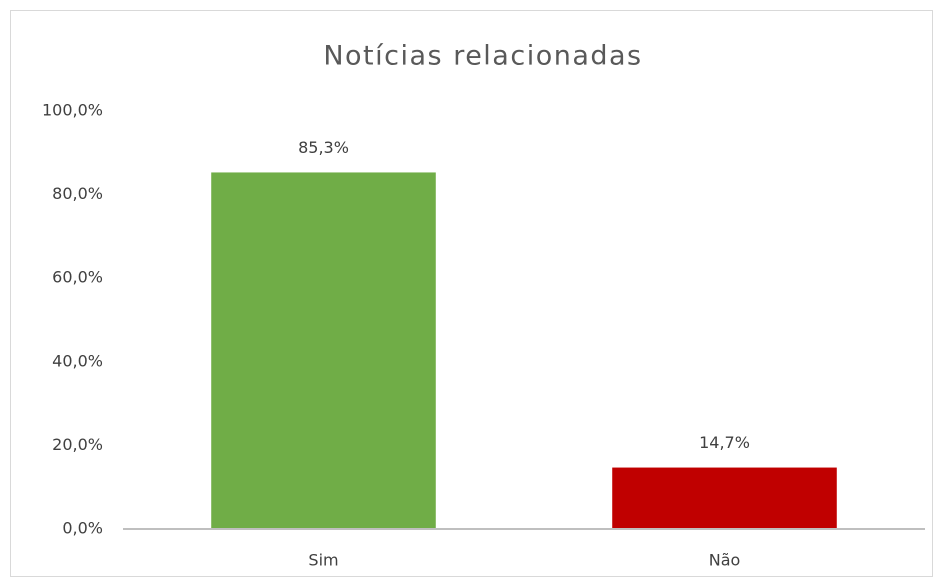  Describe the element at coordinates (82, 528) in the screenshot. I see `y-tick-label: 0,0%` at that location.